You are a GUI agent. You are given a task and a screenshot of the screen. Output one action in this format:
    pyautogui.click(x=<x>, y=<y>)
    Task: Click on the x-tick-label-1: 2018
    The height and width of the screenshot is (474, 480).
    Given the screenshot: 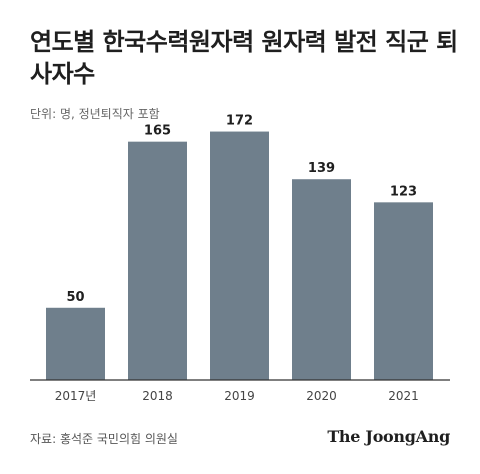 What is the action you would take?
    pyautogui.click(x=157, y=396)
    